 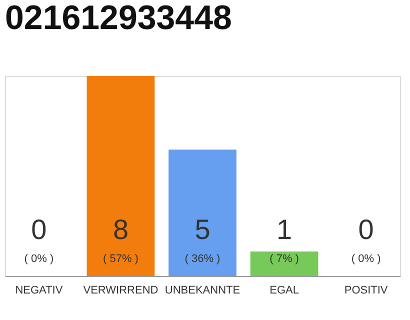 What do you see at coordinates (202, 259) in the screenshot?
I see `data-label: ( 36% )` at bounding box center [202, 259].